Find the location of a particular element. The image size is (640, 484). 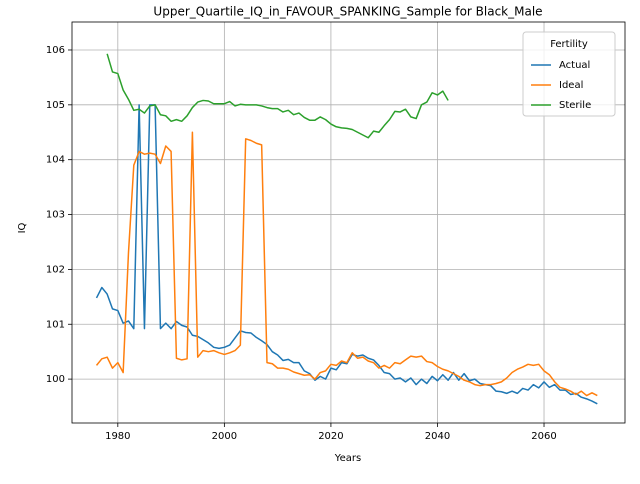

x-tick-label: 2060 is located at coordinates (543, 436).